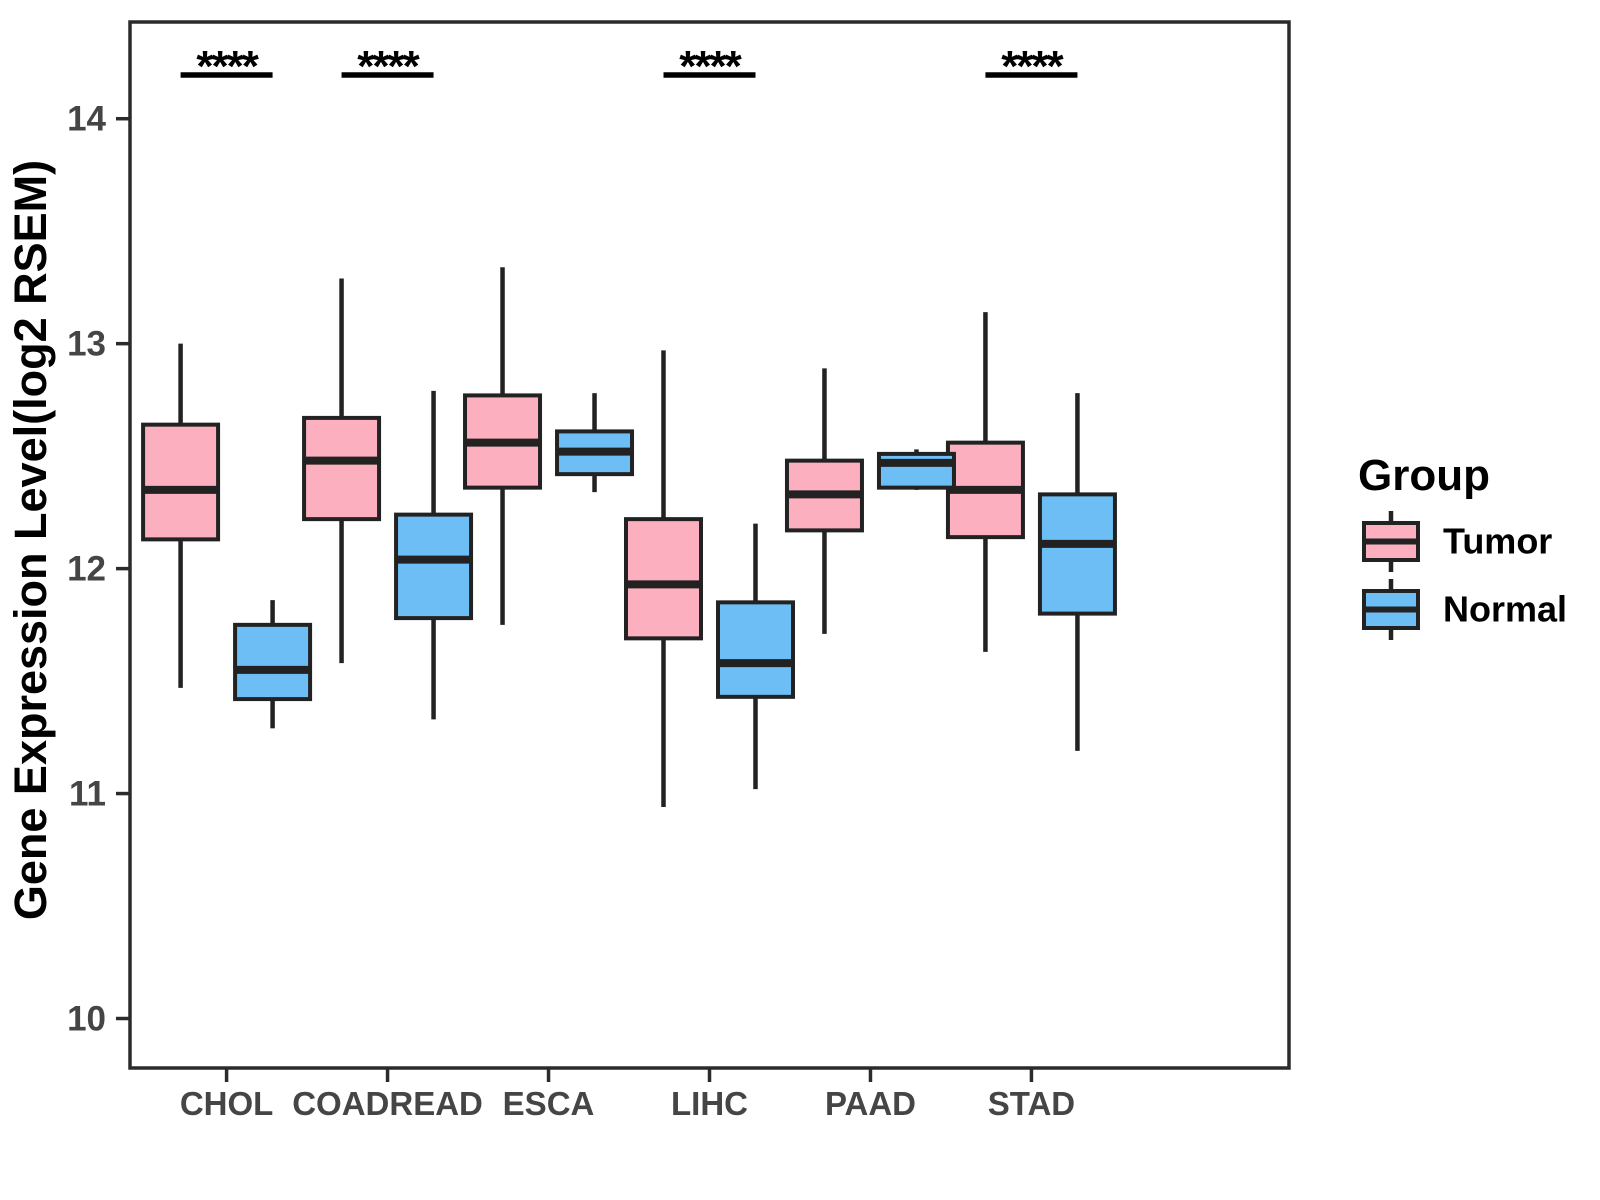 The width and height of the screenshot is (1600, 1200). What do you see at coordinates (181, 482) in the screenshot?
I see `box-CHOL-Tumor` at bounding box center [181, 482].